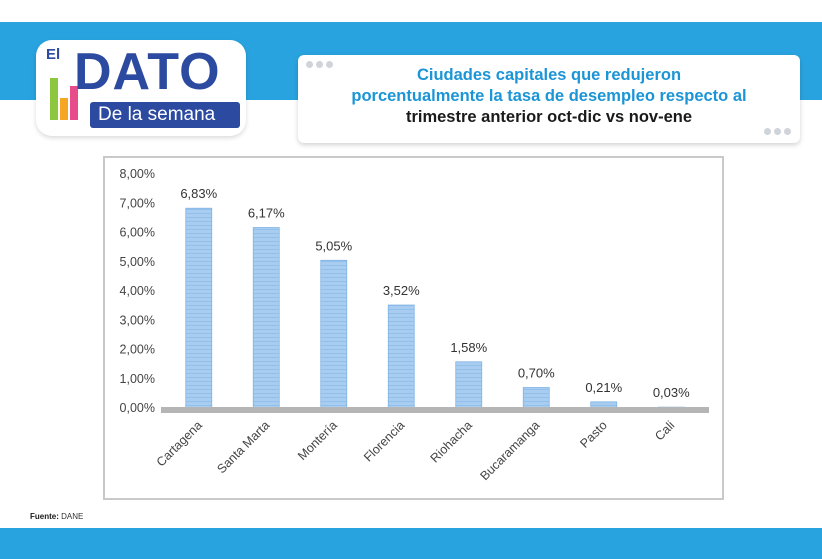 The image size is (822, 559). Describe the element at coordinates (664, 430) in the screenshot. I see `x-tick-label: Cali` at that location.